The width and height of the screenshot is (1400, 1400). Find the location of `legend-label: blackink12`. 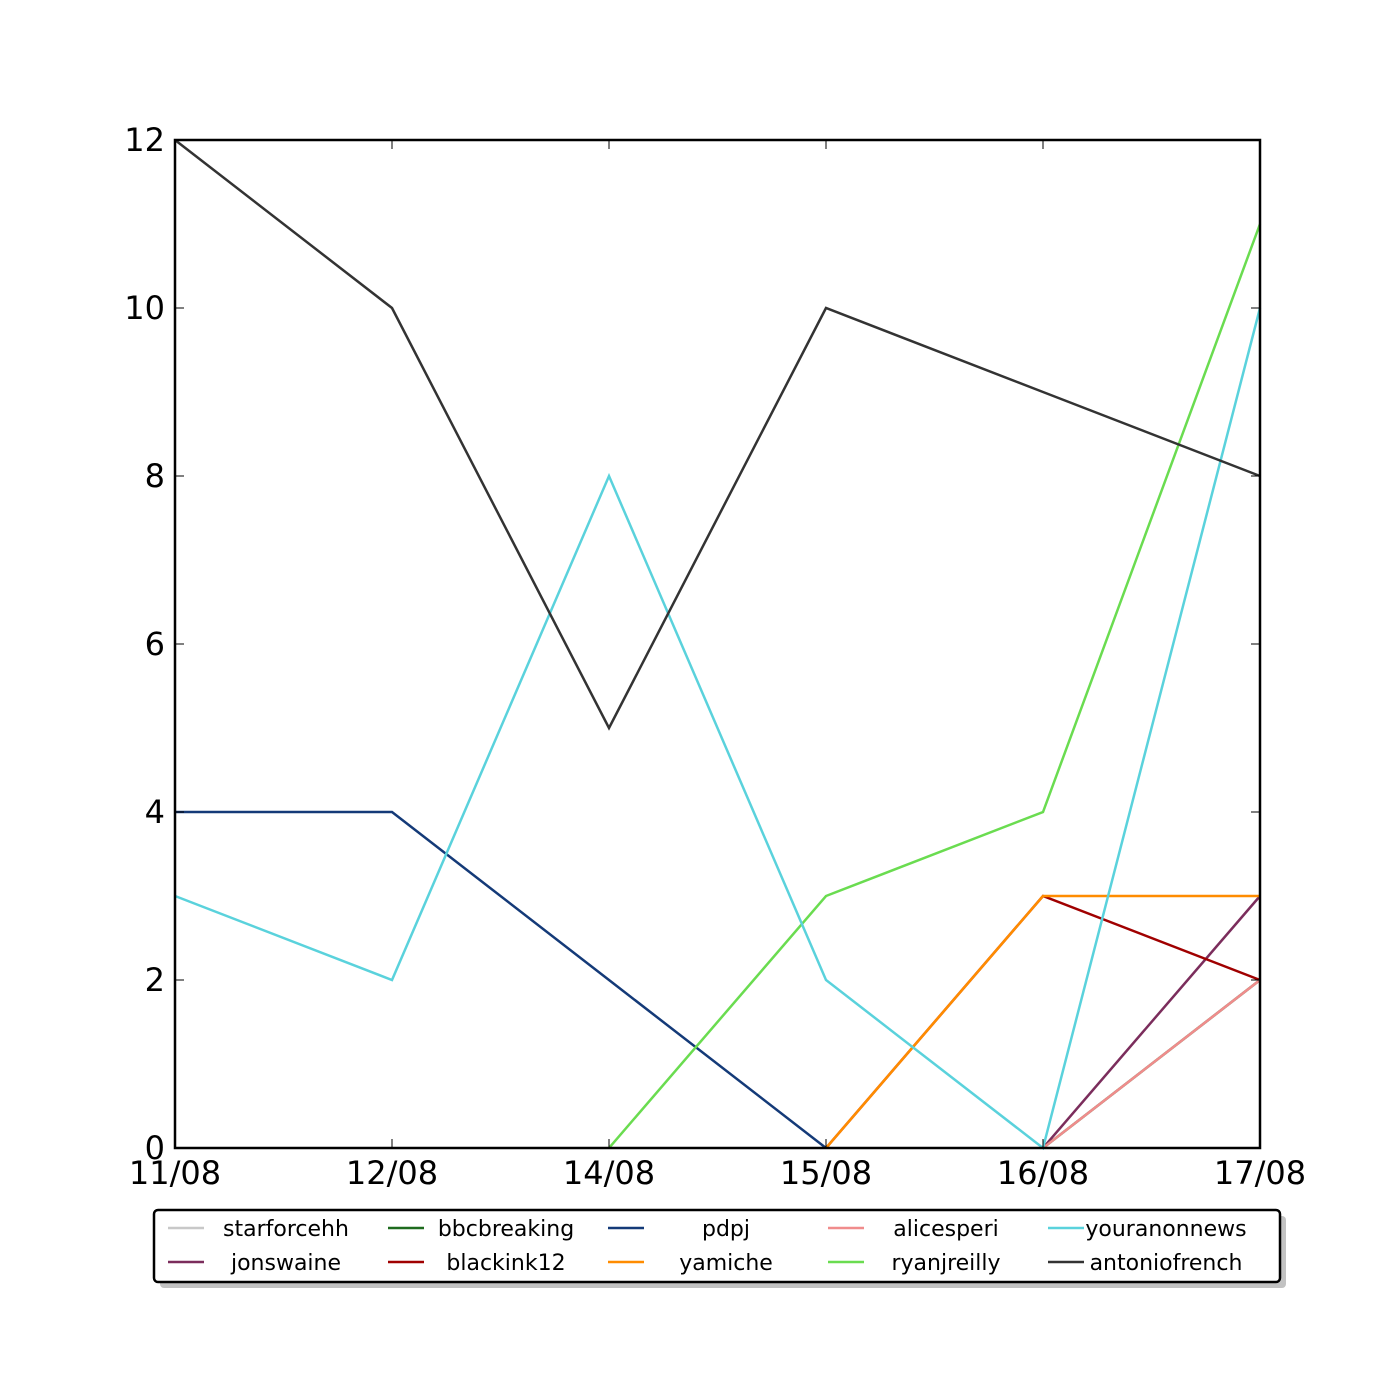

legend-label: blackink12 is located at coordinates (505, 1263).